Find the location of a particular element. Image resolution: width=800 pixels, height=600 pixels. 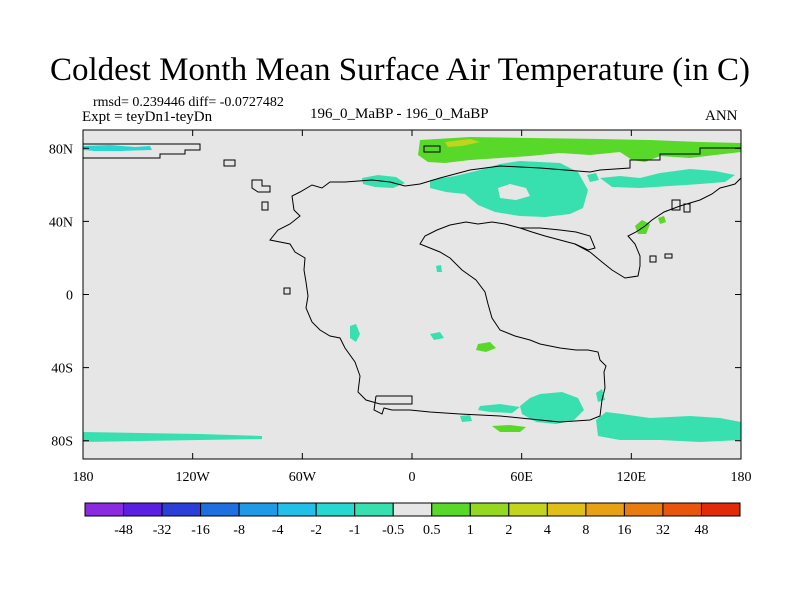

colorbar-label: -48 is located at coordinates (123, 530).